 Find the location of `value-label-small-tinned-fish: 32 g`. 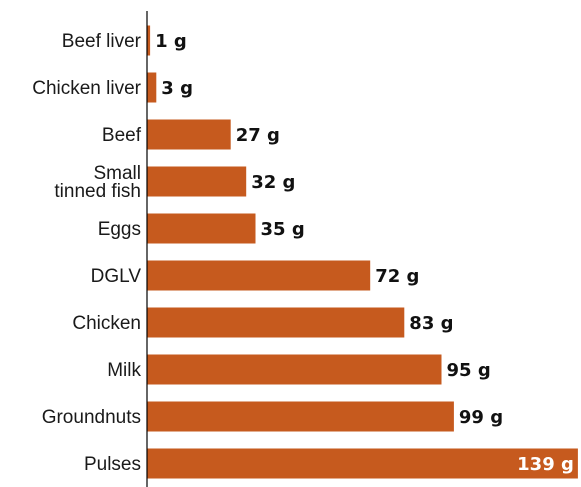

value-label-small-tinned-fish: 32 g is located at coordinates (273, 182).